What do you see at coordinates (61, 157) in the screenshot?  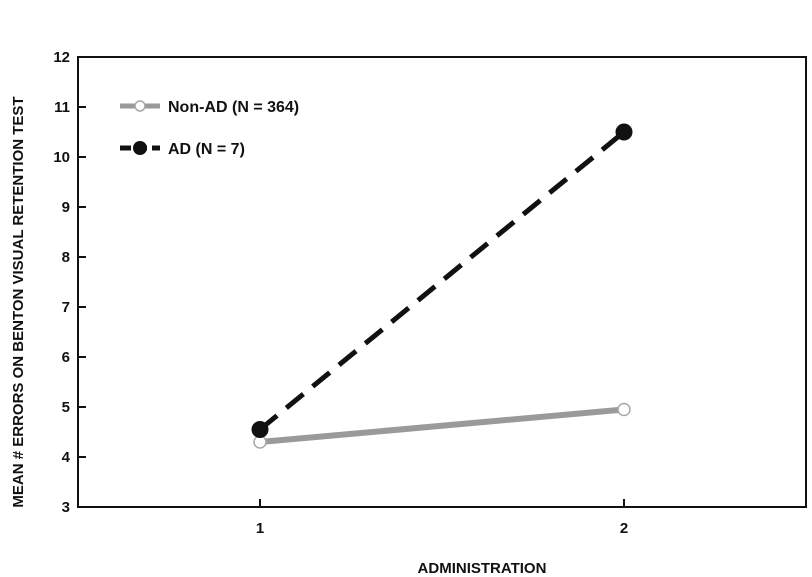 I see `y-tick-label: 10` at bounding box center [61, 157].